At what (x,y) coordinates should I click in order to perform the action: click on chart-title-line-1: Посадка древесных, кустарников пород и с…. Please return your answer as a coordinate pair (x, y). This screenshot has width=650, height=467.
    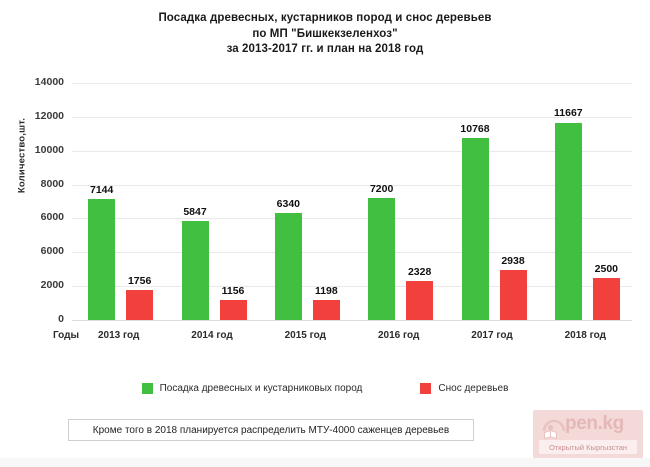
    Looking at the image, I should click on (325, 18).